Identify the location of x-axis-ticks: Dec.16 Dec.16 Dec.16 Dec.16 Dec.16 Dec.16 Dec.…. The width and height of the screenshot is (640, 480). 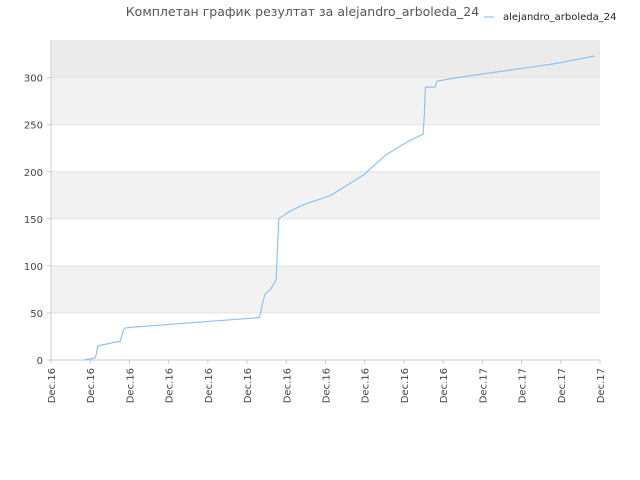
(327, 381).